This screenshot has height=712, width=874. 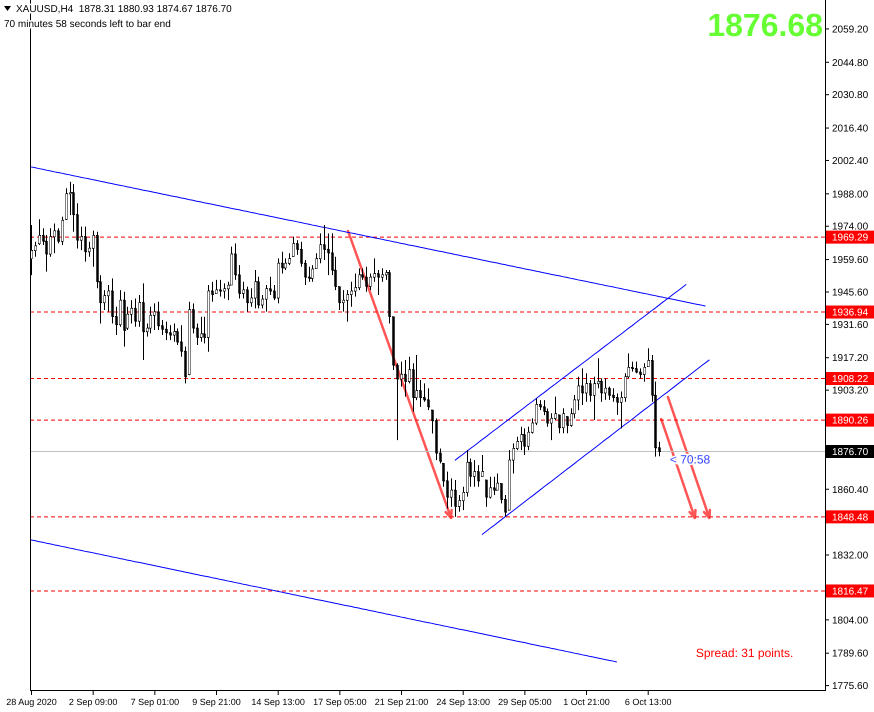 What do you see at coordinates (850, 592) in the screenshot?
I see `ref-line-label: 1816.47` at bounding box center [850, 592].